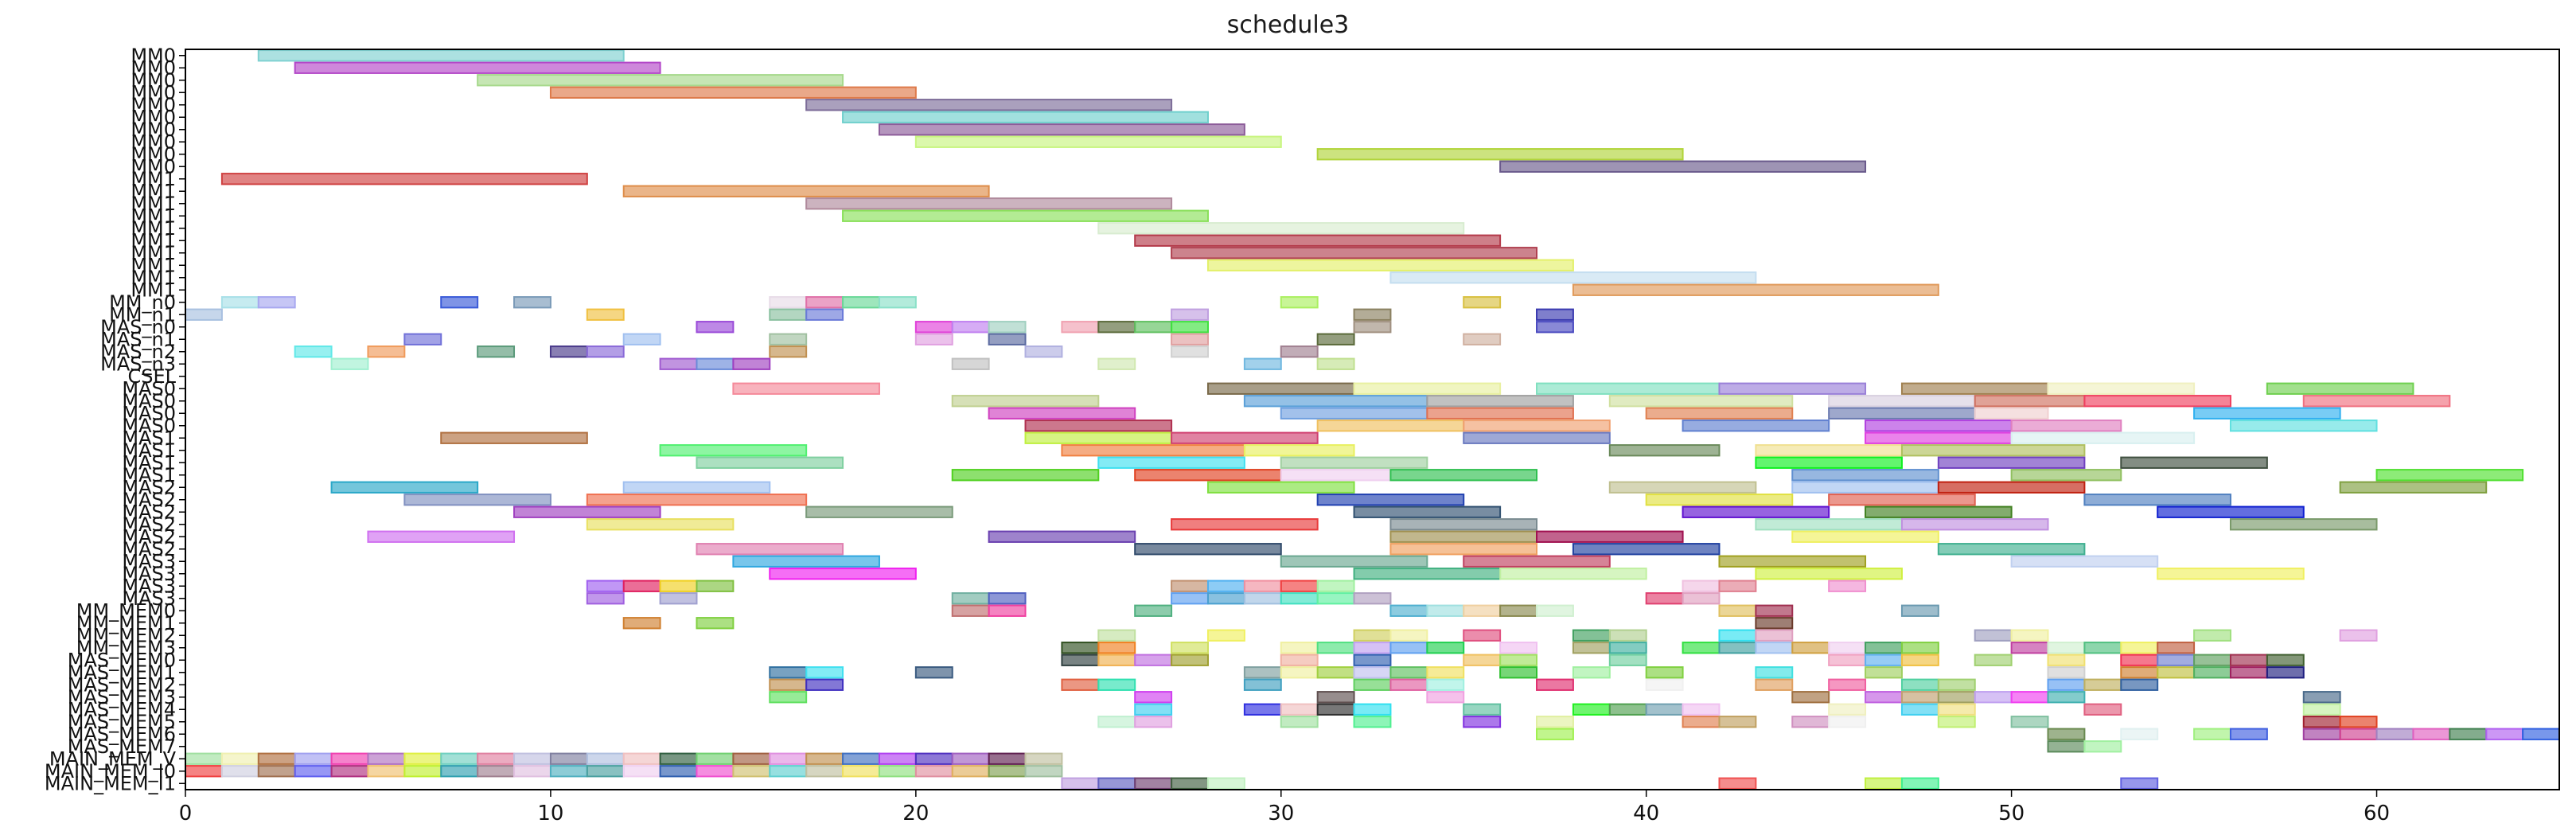  What do you see at coordinates (153, 253) in the screenshot?
I see `y-tick-label: MM1` at bounding box center [153, 253].